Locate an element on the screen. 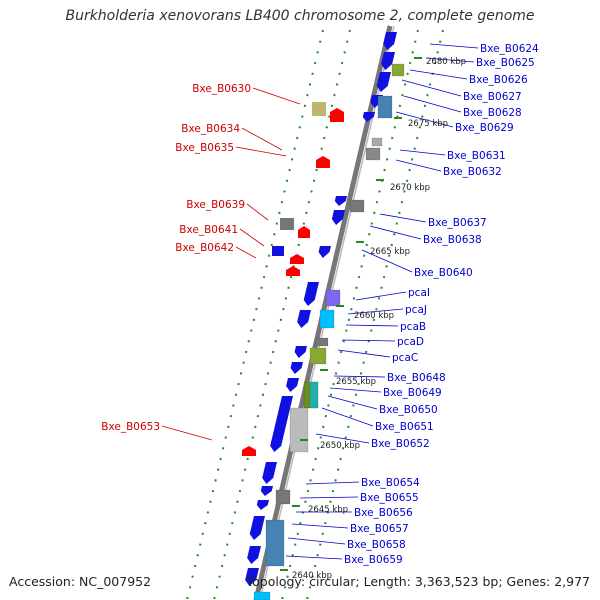 Image resolution: width=600 pixels, height=600 pixels. gene-label-bxe_b0656: Bxe_B0656 is located at coordinates (383, 513).